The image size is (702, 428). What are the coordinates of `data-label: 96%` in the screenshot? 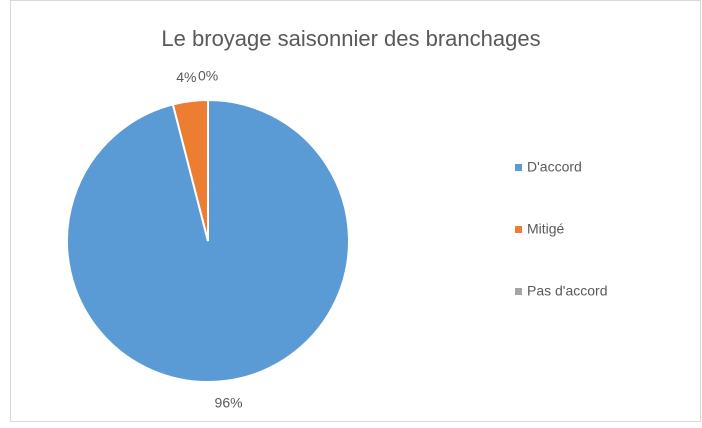 It's located at (229, 402).